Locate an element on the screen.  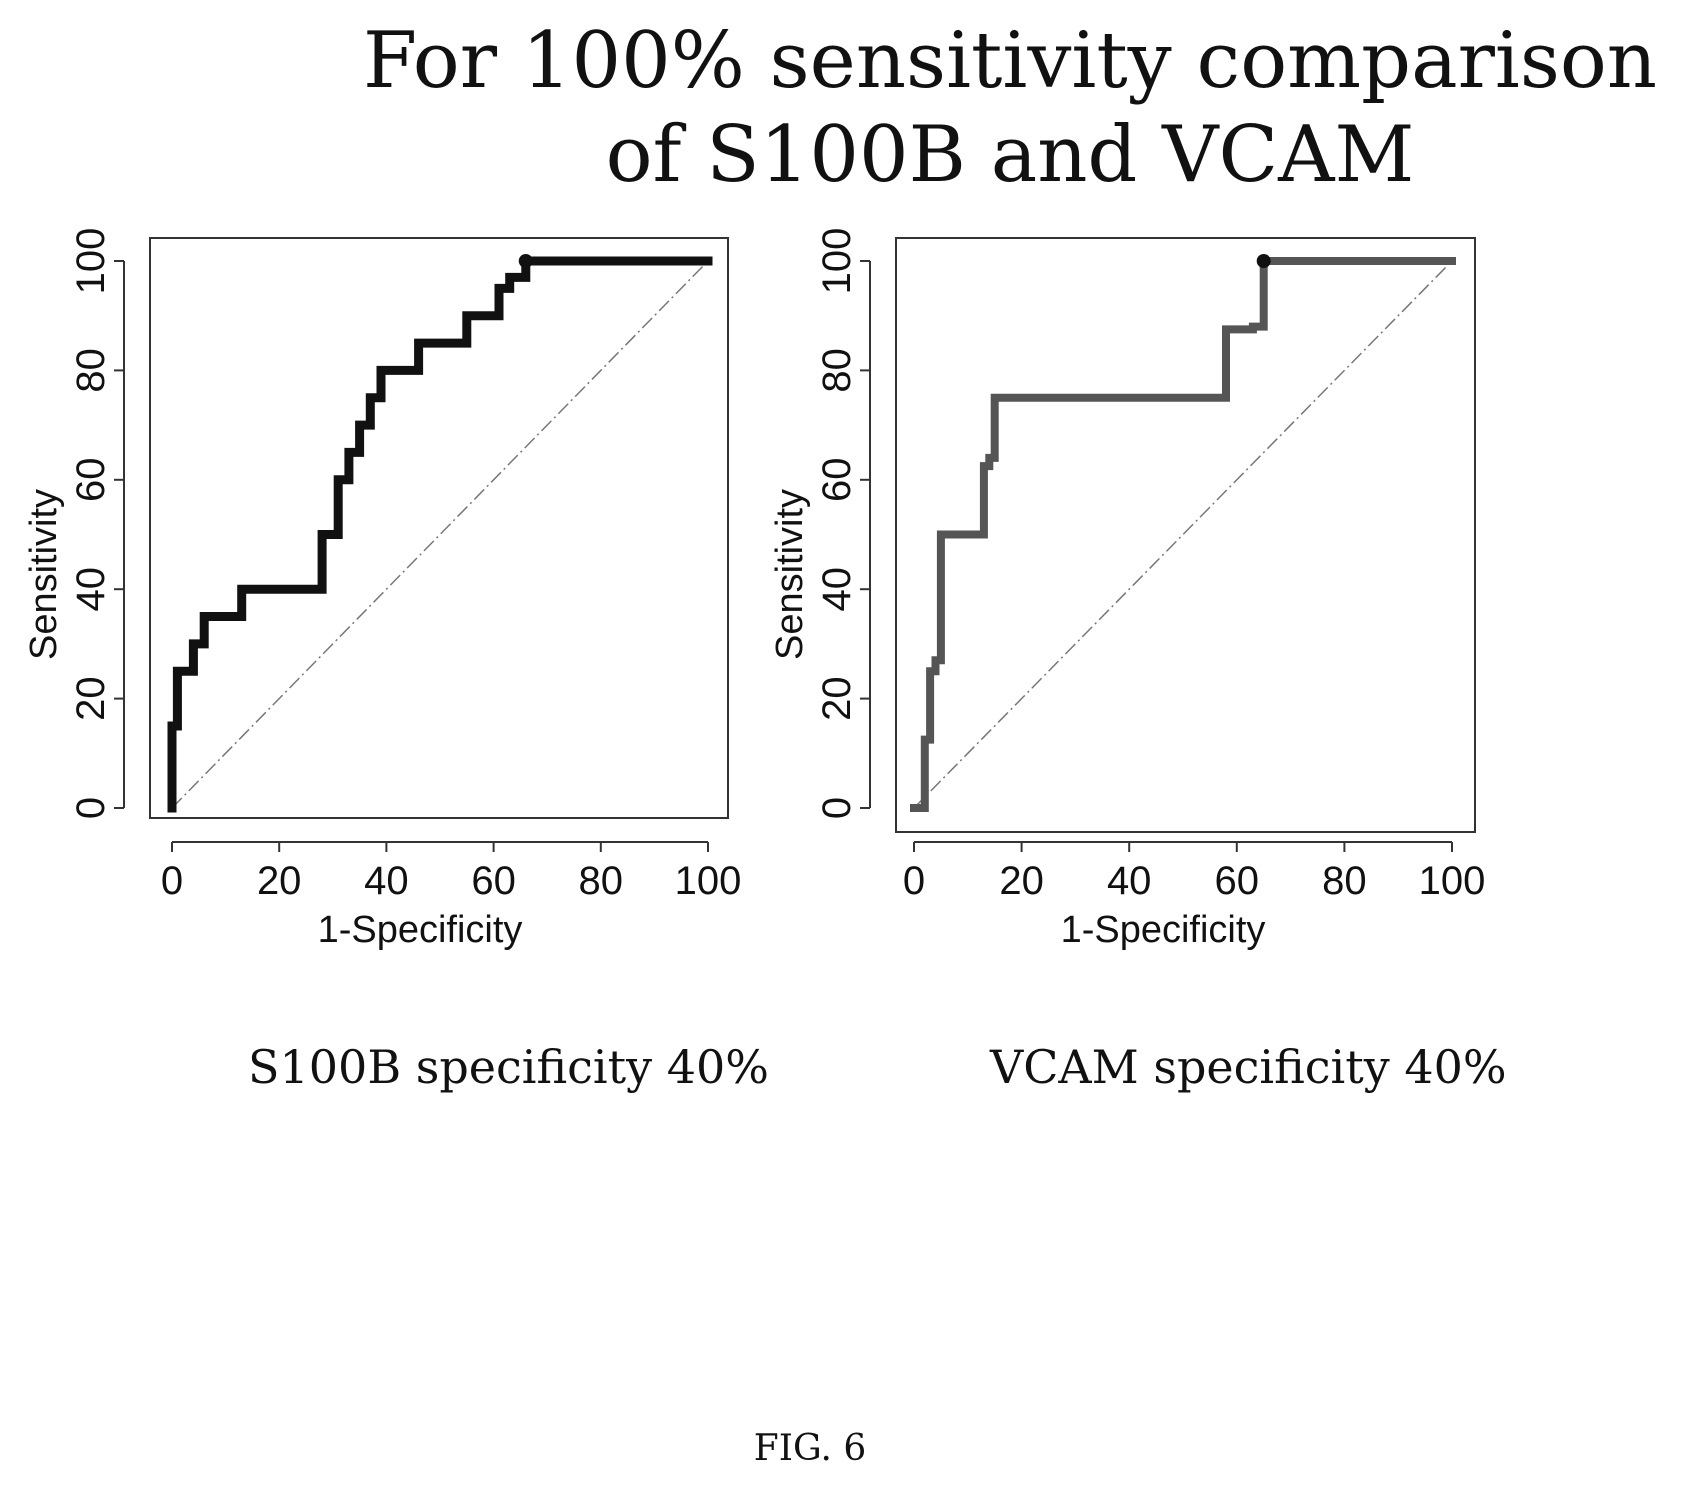
s100b-caption: S100B specificity 40% is located at coordinates (508, 1067).